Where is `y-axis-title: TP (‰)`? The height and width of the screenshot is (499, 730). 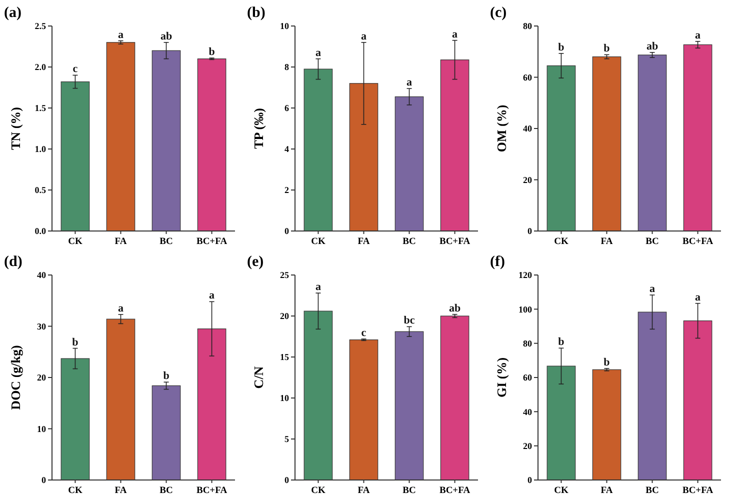 y-axis-title: TP (‰) is located at coordinates (258, 128).